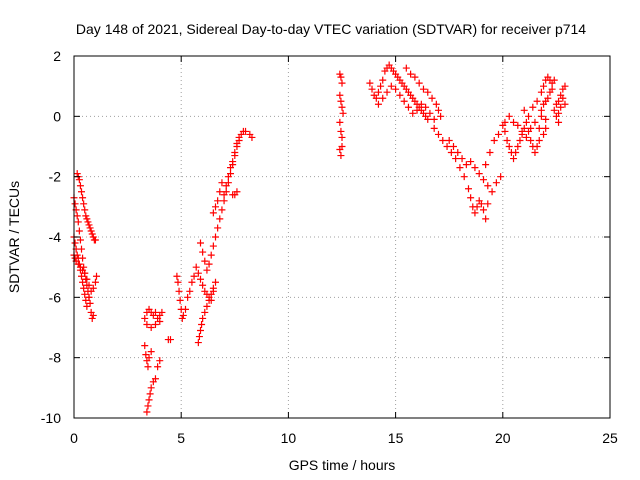 This screenshot has width=640, height=480. Describe the element at coordinates (344, 438) in the screenshot. I see `x-axis-tick-labels: 0 5 10 15 20 25` at that location.